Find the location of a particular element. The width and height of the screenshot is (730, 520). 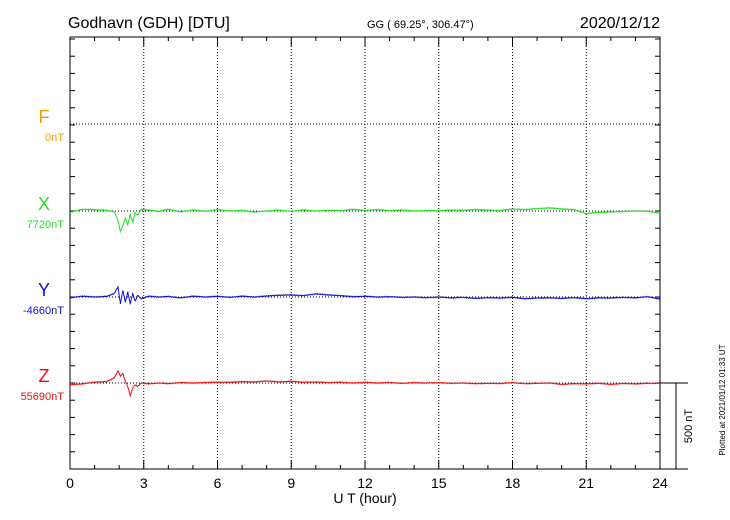

series-line-x is located at coordinates (365, 220).